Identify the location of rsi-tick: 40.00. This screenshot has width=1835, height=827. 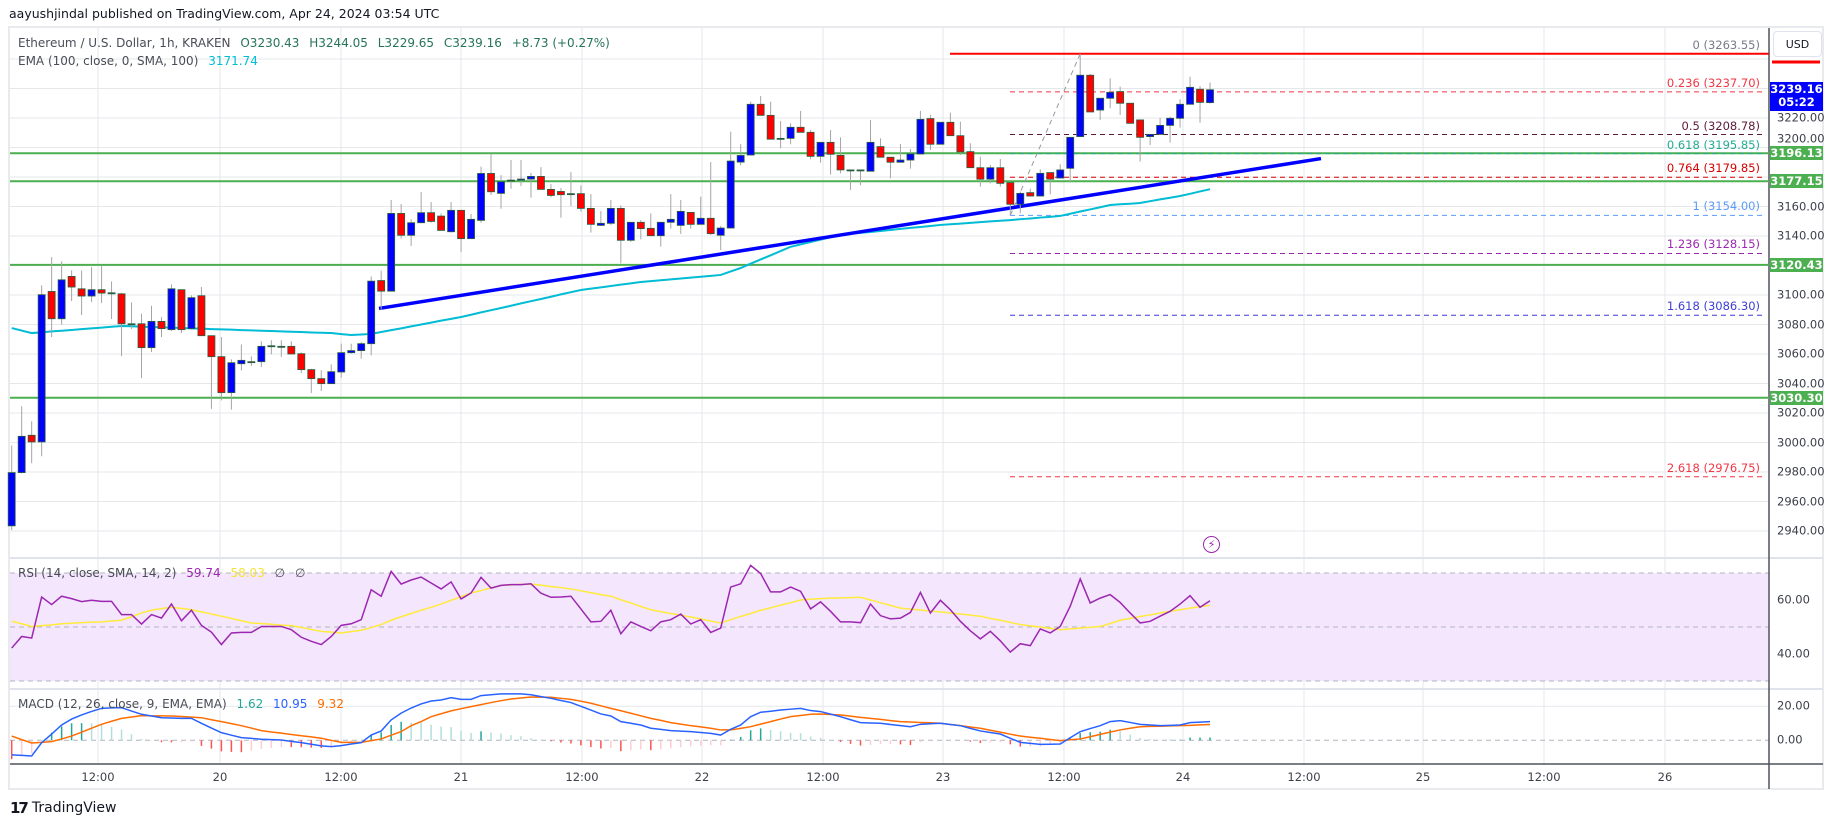
(1793, 653).